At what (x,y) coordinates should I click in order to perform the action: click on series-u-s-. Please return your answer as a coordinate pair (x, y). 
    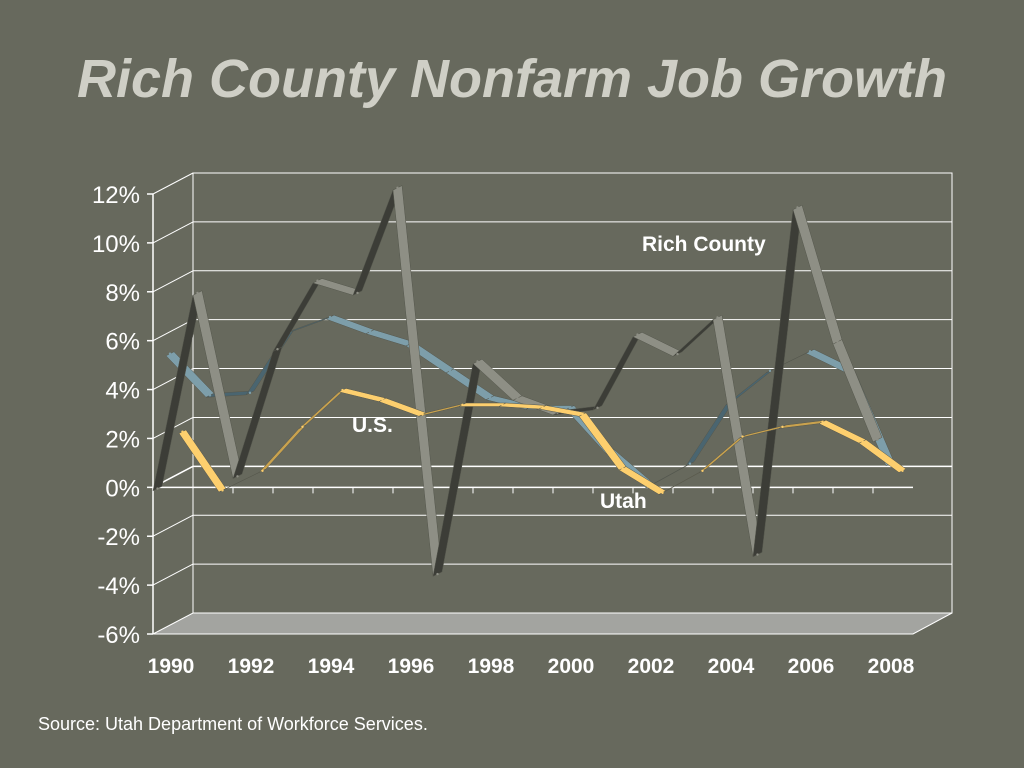
    Looking at the image, I should click on (542, 441).